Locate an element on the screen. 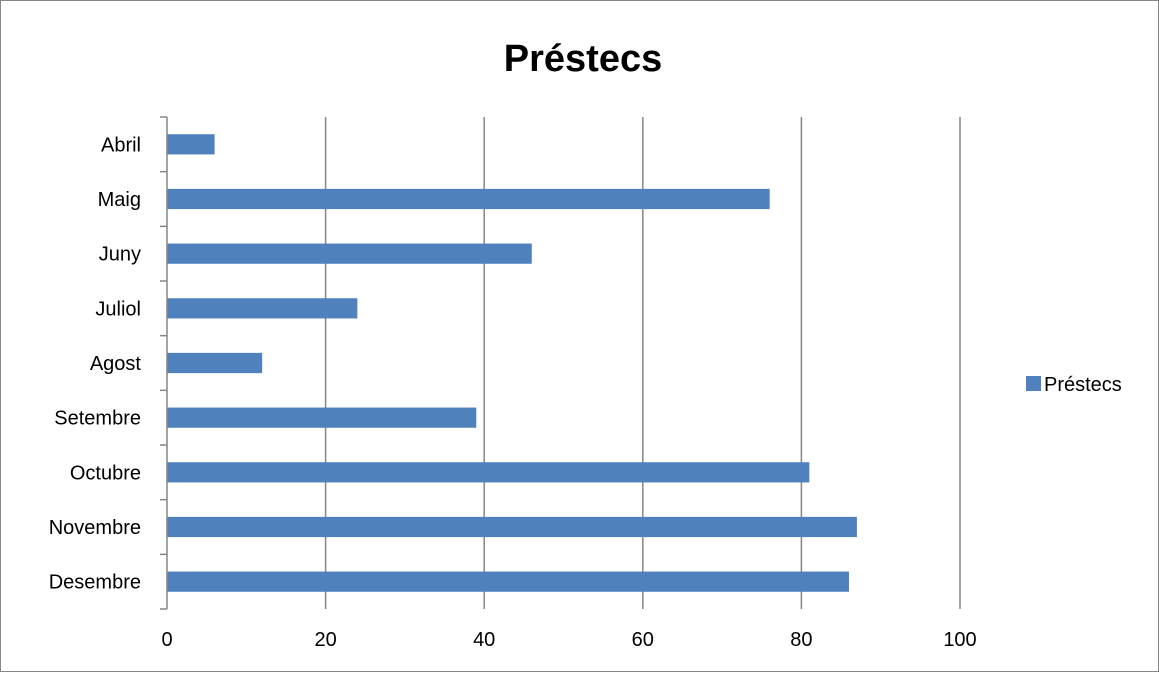 The height and width of the screenshot is (673, 1159). bar-juliol is located at coordinates (262, 308).